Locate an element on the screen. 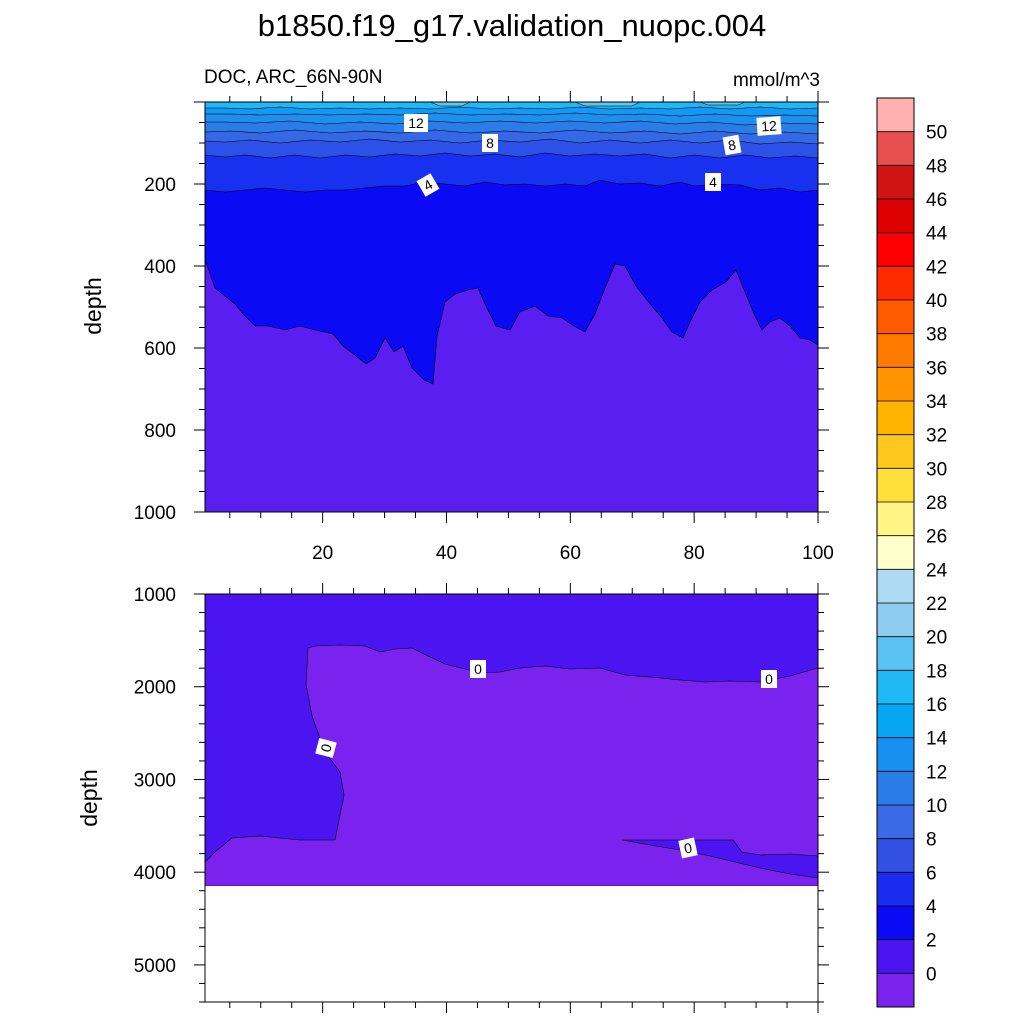 The height and width of the screenshot is (1024, 1024). y-tick-label: 3000 is located at coordinates (155, 780).